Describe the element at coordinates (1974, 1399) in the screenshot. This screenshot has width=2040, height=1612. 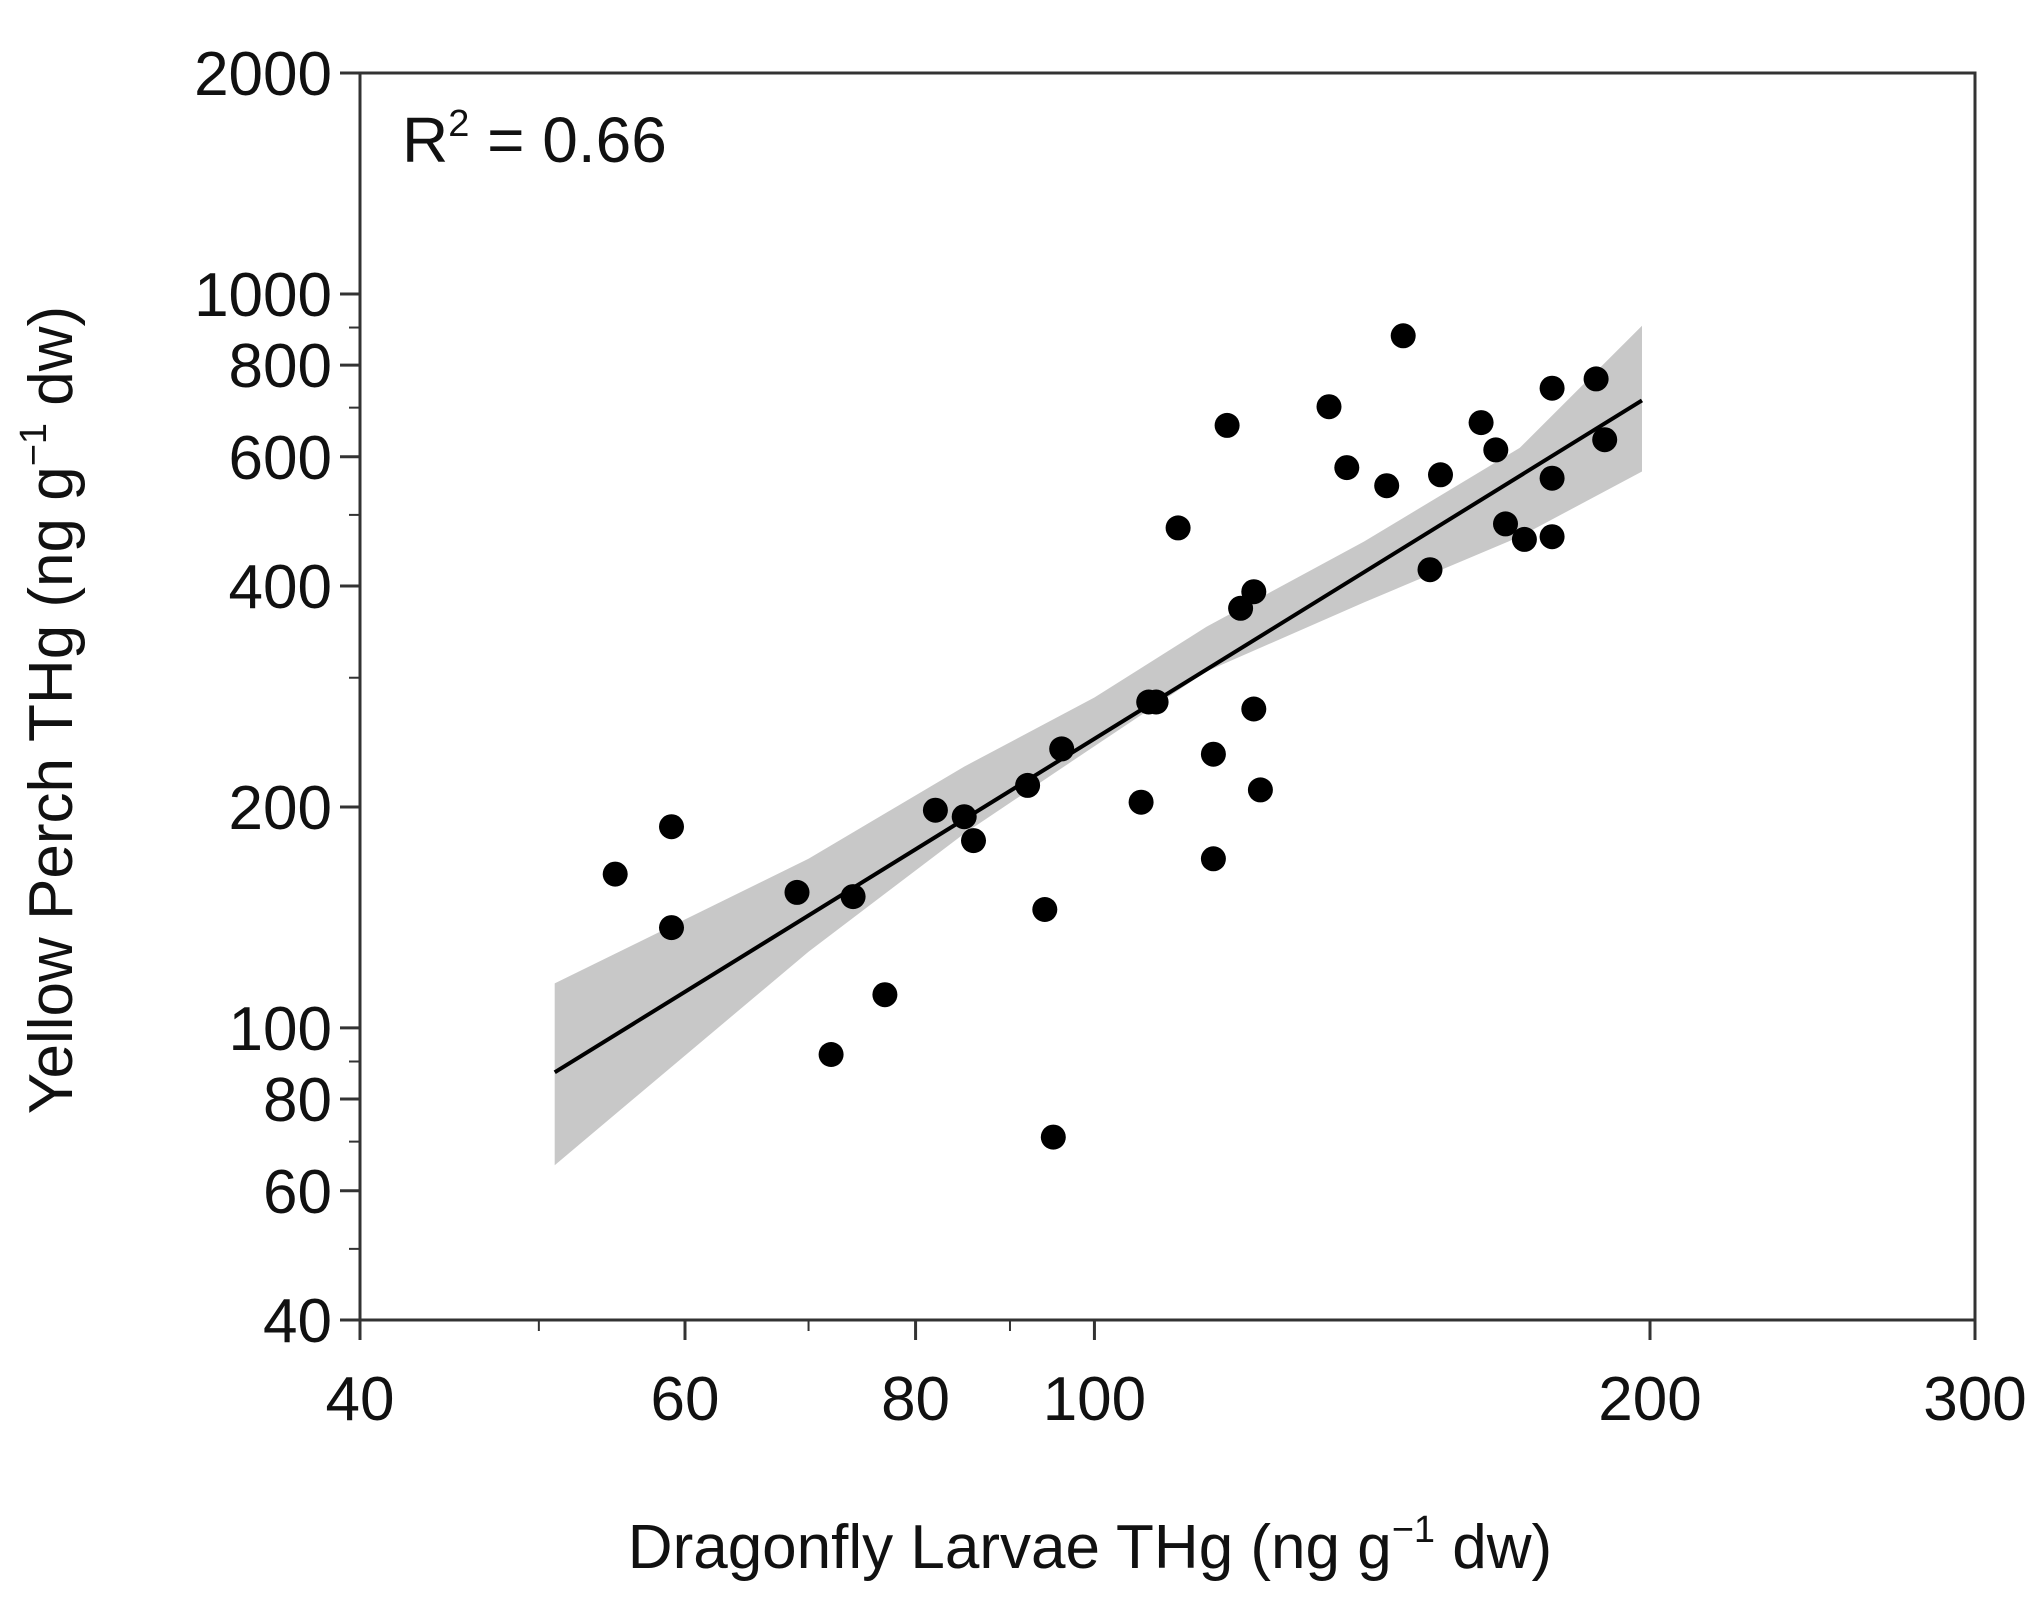
I see `x-tick-label-300: 300` at that location.